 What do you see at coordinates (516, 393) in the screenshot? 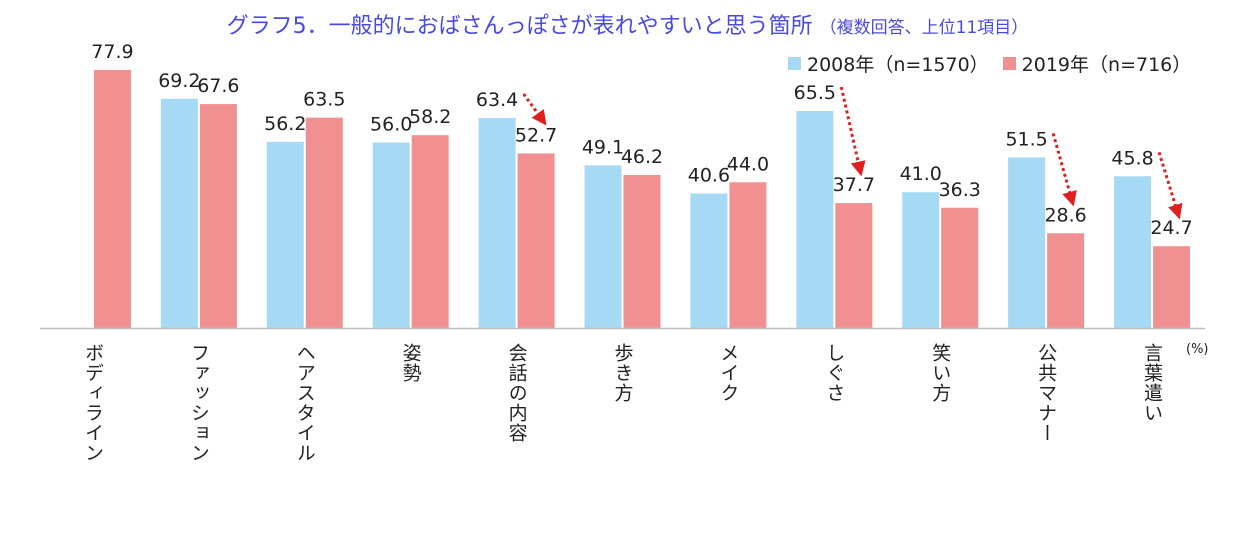
I see `category-label-4: 会話の内容` at bounding box center [516, 393].